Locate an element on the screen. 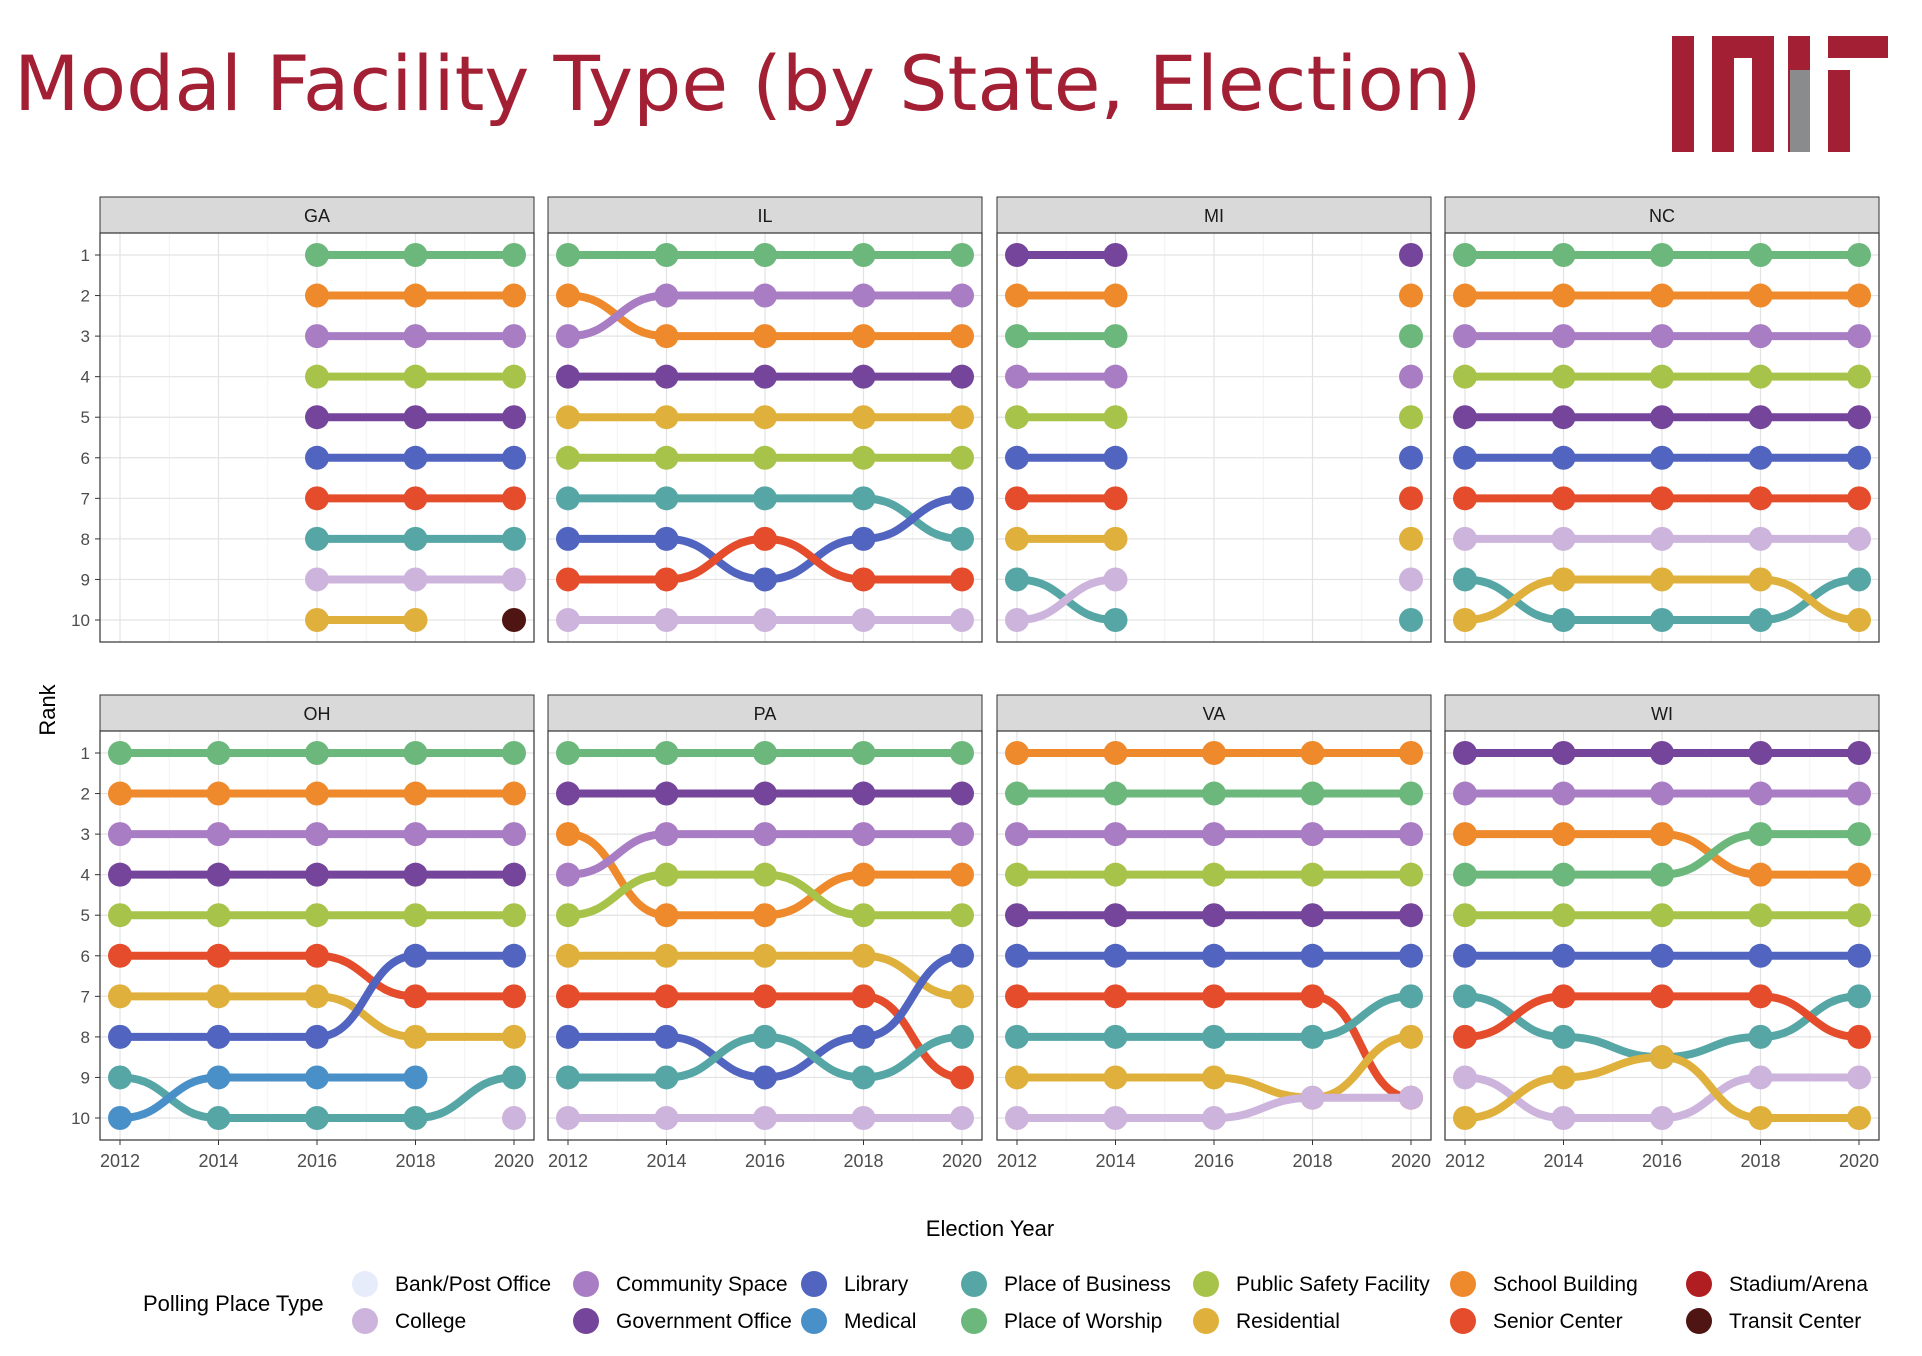  legend-entry-transit-center: Transit Center is located at coordinates (1773, 1321).